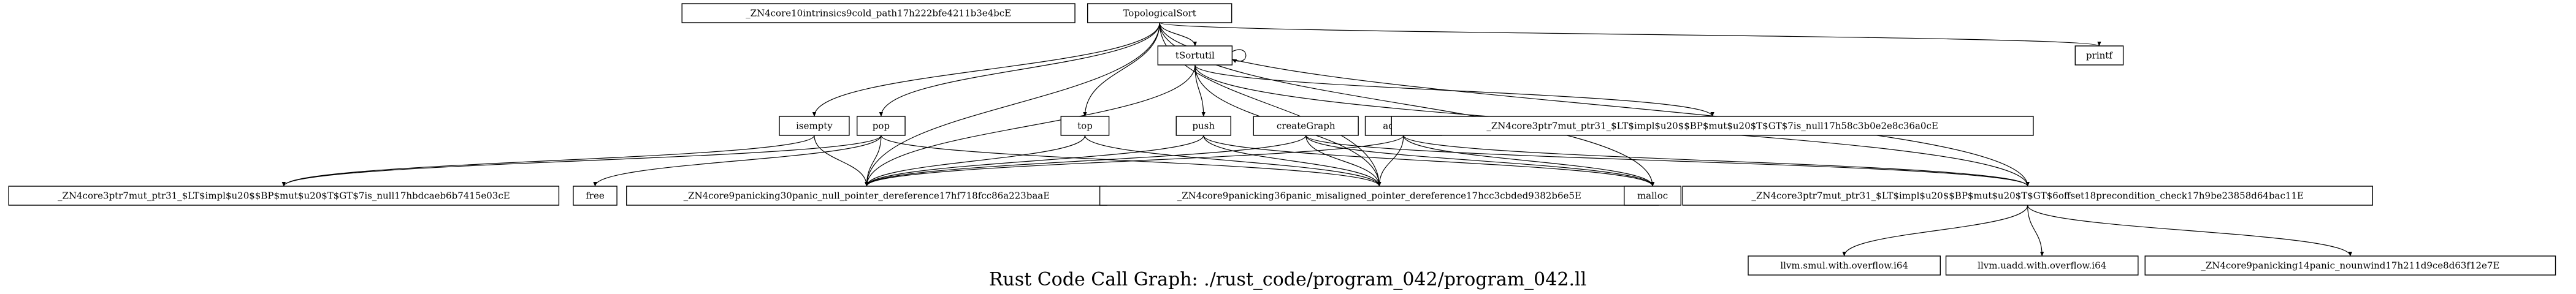 The height and width of the screenshot is (294, 2576). I want to click on node-label: TopologicalSort, so click(1159, 14).